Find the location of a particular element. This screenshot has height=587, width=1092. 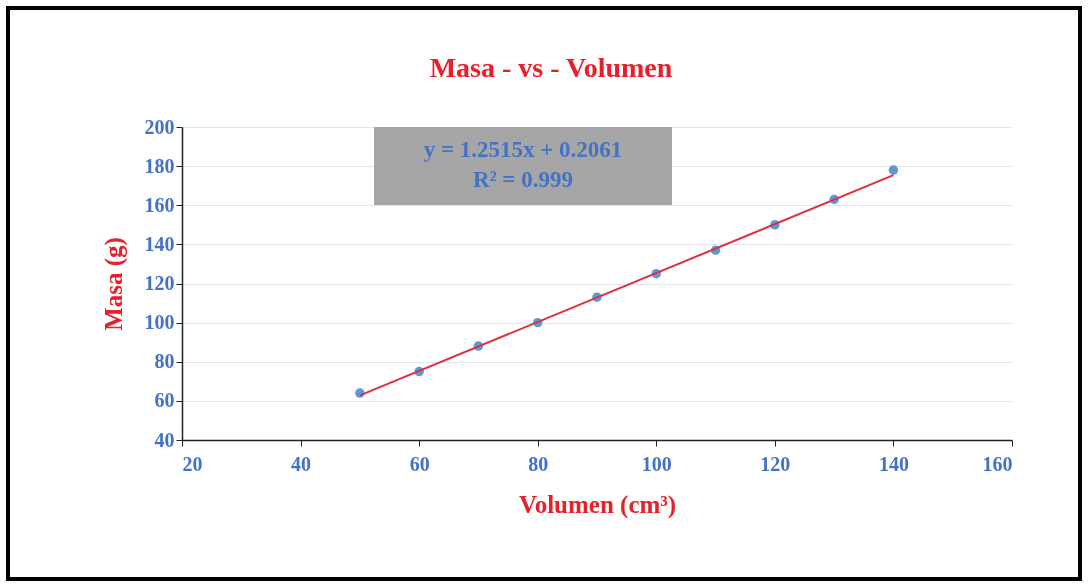

y-tick-label: 80 is located at coordinates (164, 361).